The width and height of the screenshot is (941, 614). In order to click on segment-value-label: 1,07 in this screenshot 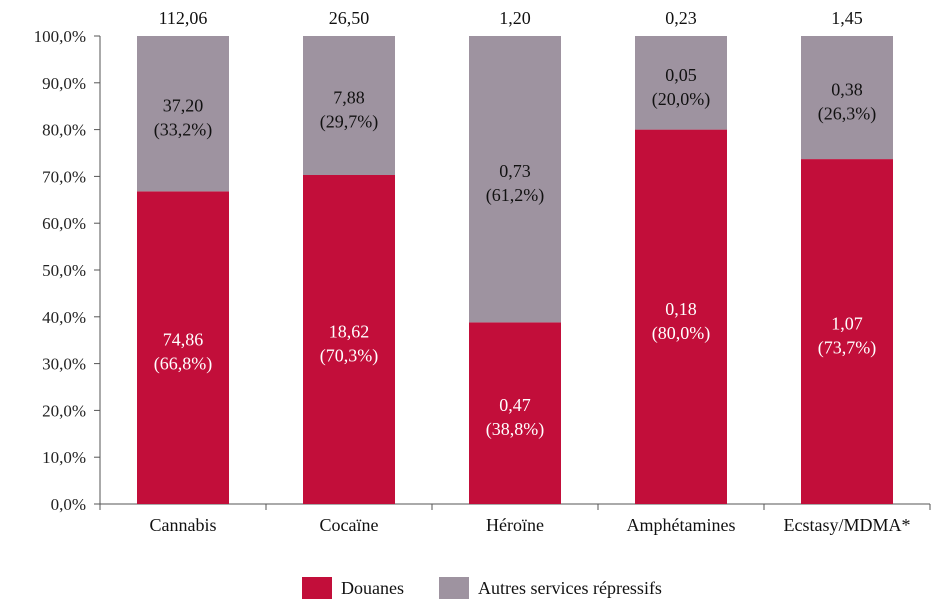, I will do `click(847, 324)`.